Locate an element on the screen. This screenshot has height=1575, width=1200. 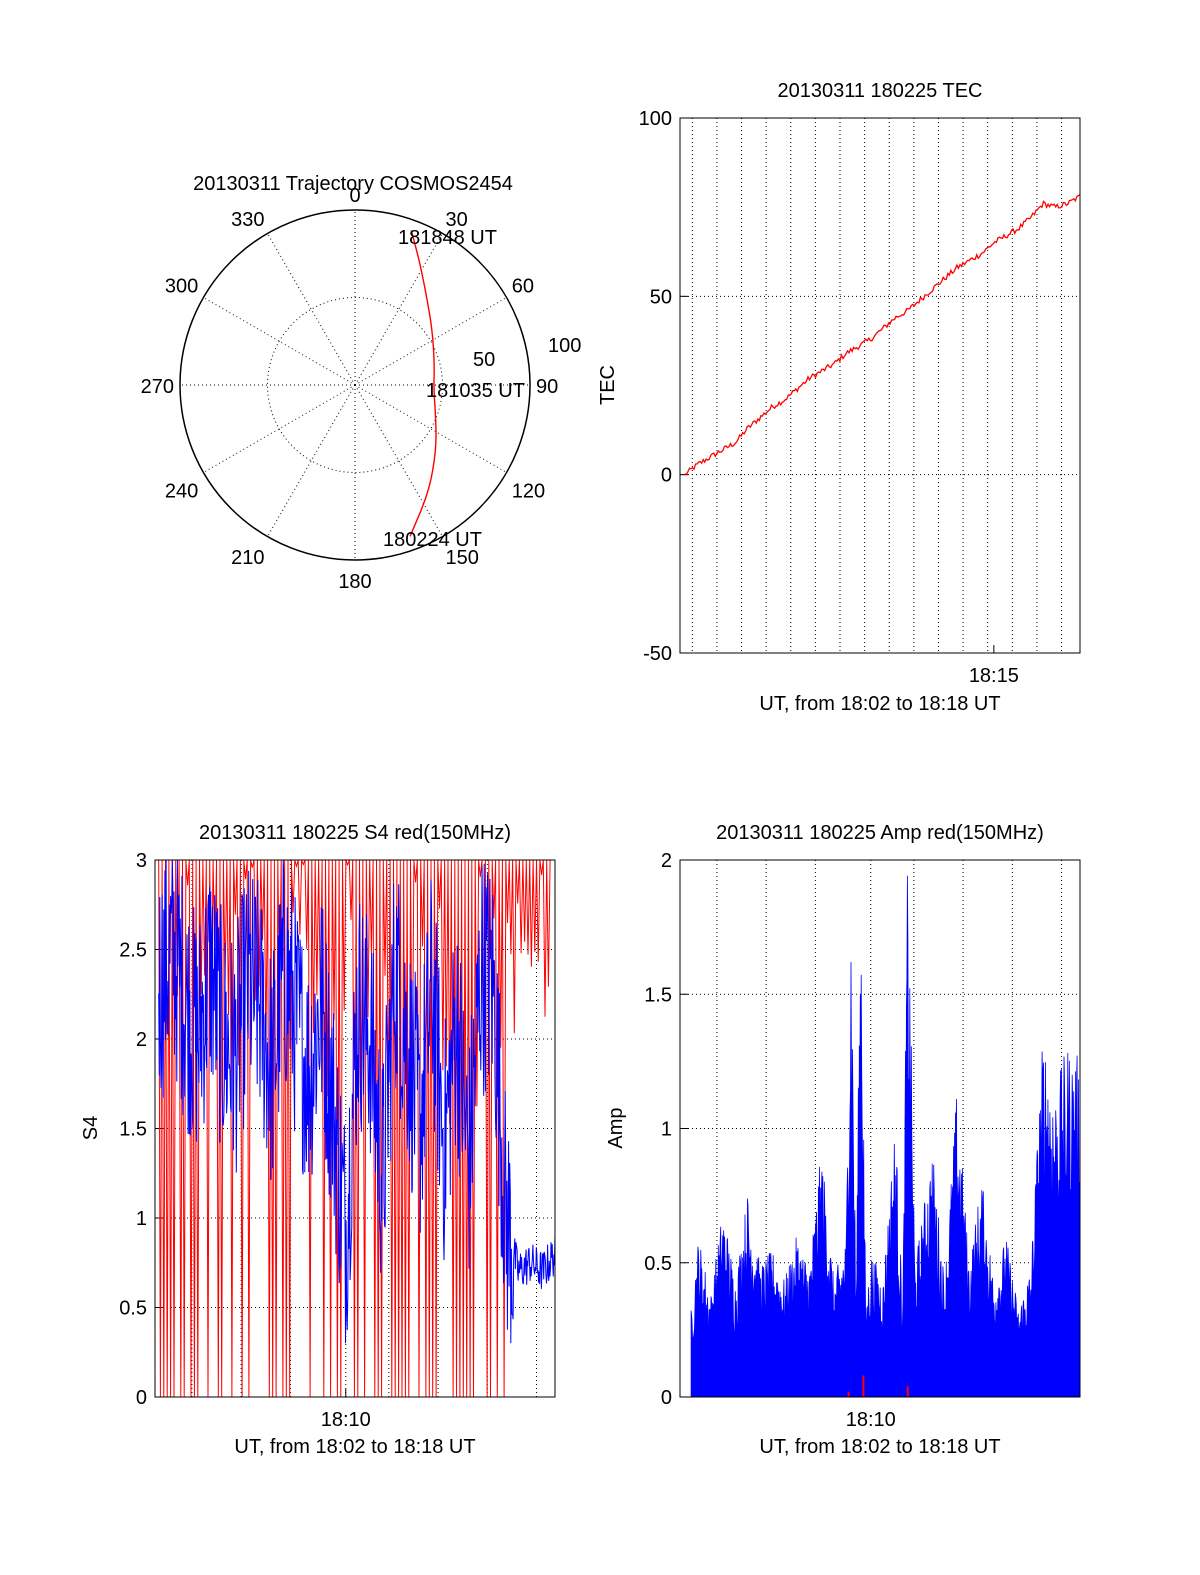
tec-y-tick-label: -50 is located at coordinates (657, 654).